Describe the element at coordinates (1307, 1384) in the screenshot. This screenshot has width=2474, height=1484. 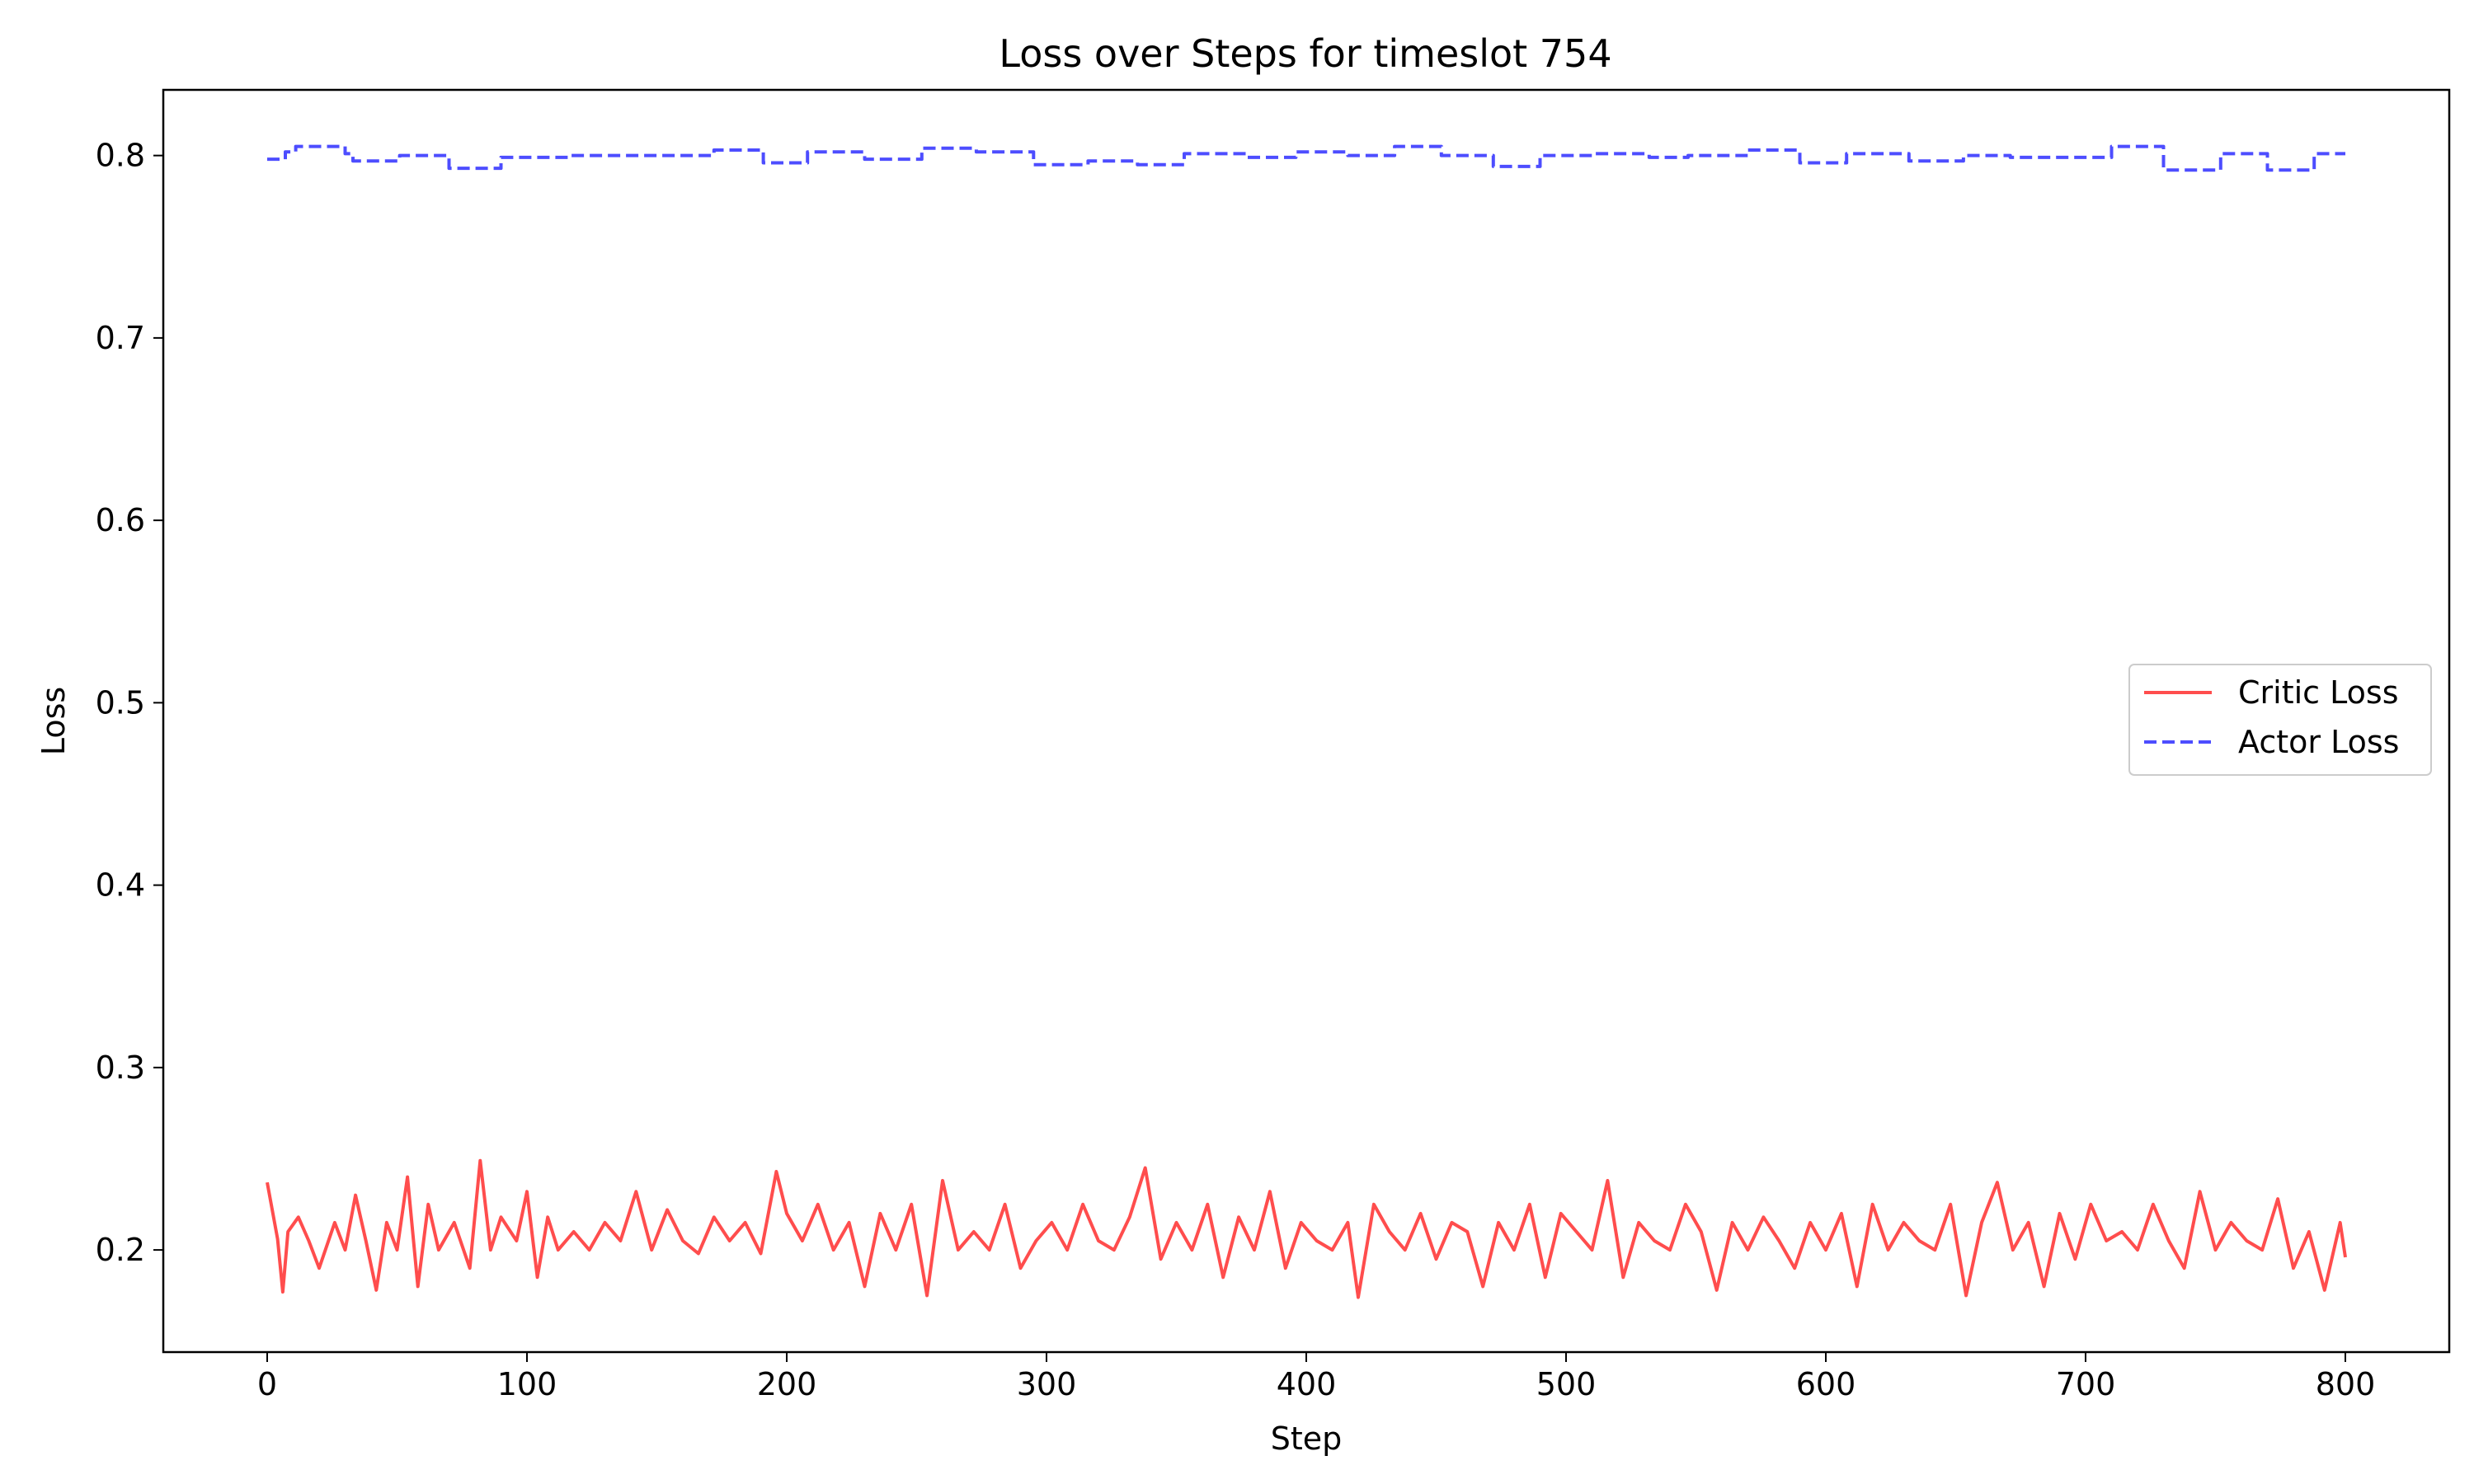
I see `x-tick-label: 400` at that location.